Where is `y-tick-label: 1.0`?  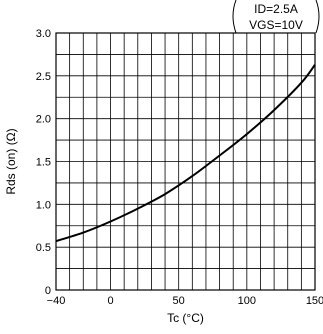 y-tick-label: 1.0 is located at coordinates (43, 205).